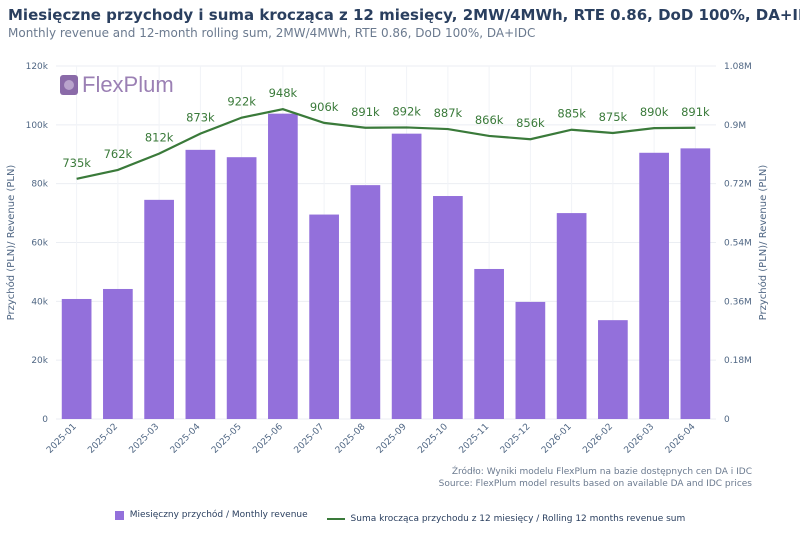 The image size is (800, 533). I want to click on legend-line-swatch, so click(335, 518).